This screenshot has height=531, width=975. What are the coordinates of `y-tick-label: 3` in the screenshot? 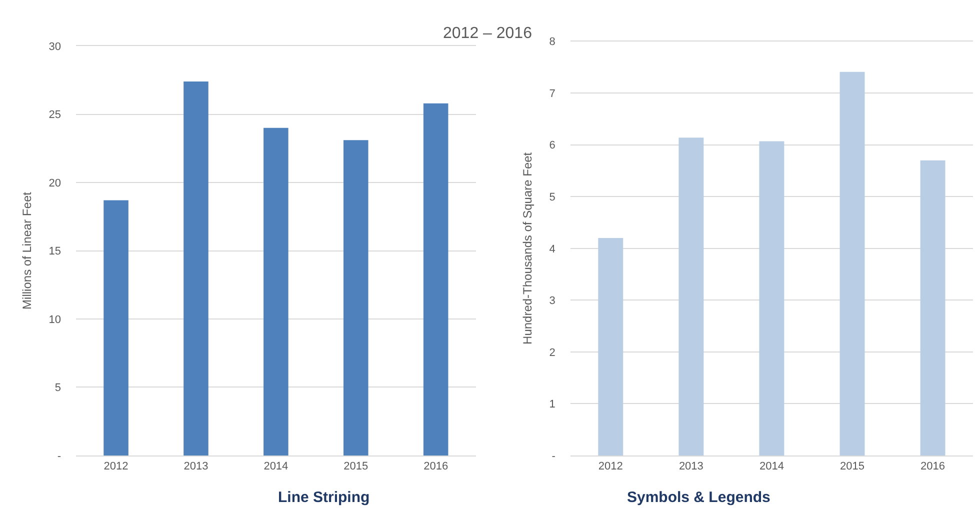 It's located at (552, 301).